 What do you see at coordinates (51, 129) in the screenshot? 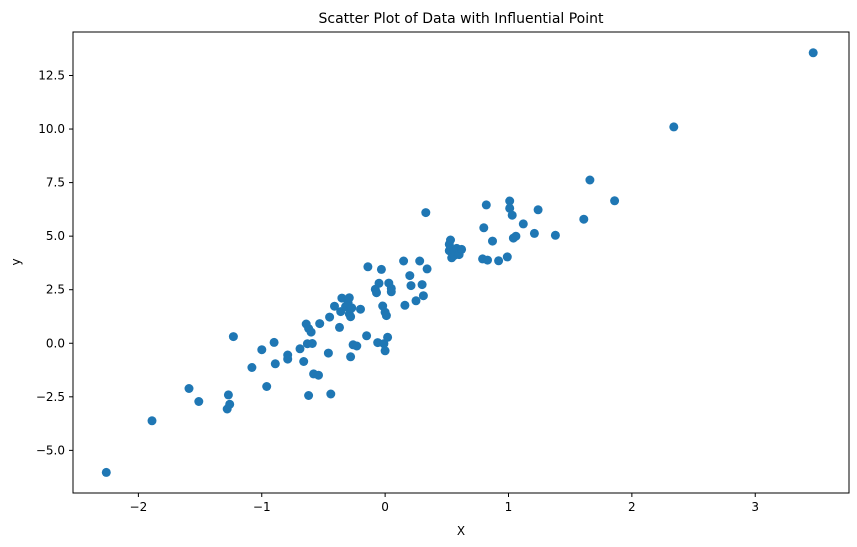
I see `y-tick-label: 10.0` at bounding box center [51, 129].